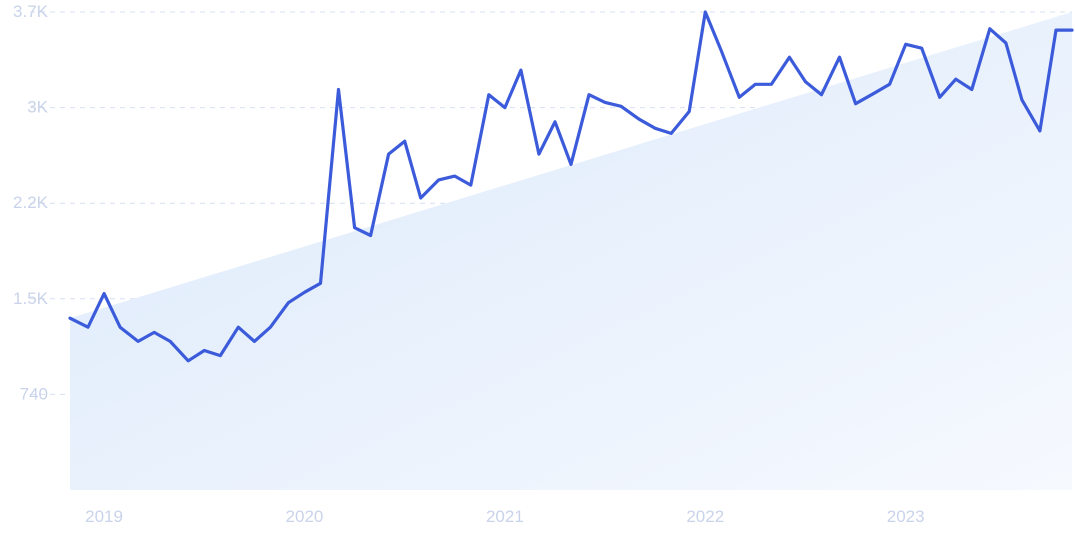 The width and height of the screenshot is (1075, 537). Describe the element at coordinates (104, 516) in the screenshot. I see `x-tick-label: 2019` at that location.